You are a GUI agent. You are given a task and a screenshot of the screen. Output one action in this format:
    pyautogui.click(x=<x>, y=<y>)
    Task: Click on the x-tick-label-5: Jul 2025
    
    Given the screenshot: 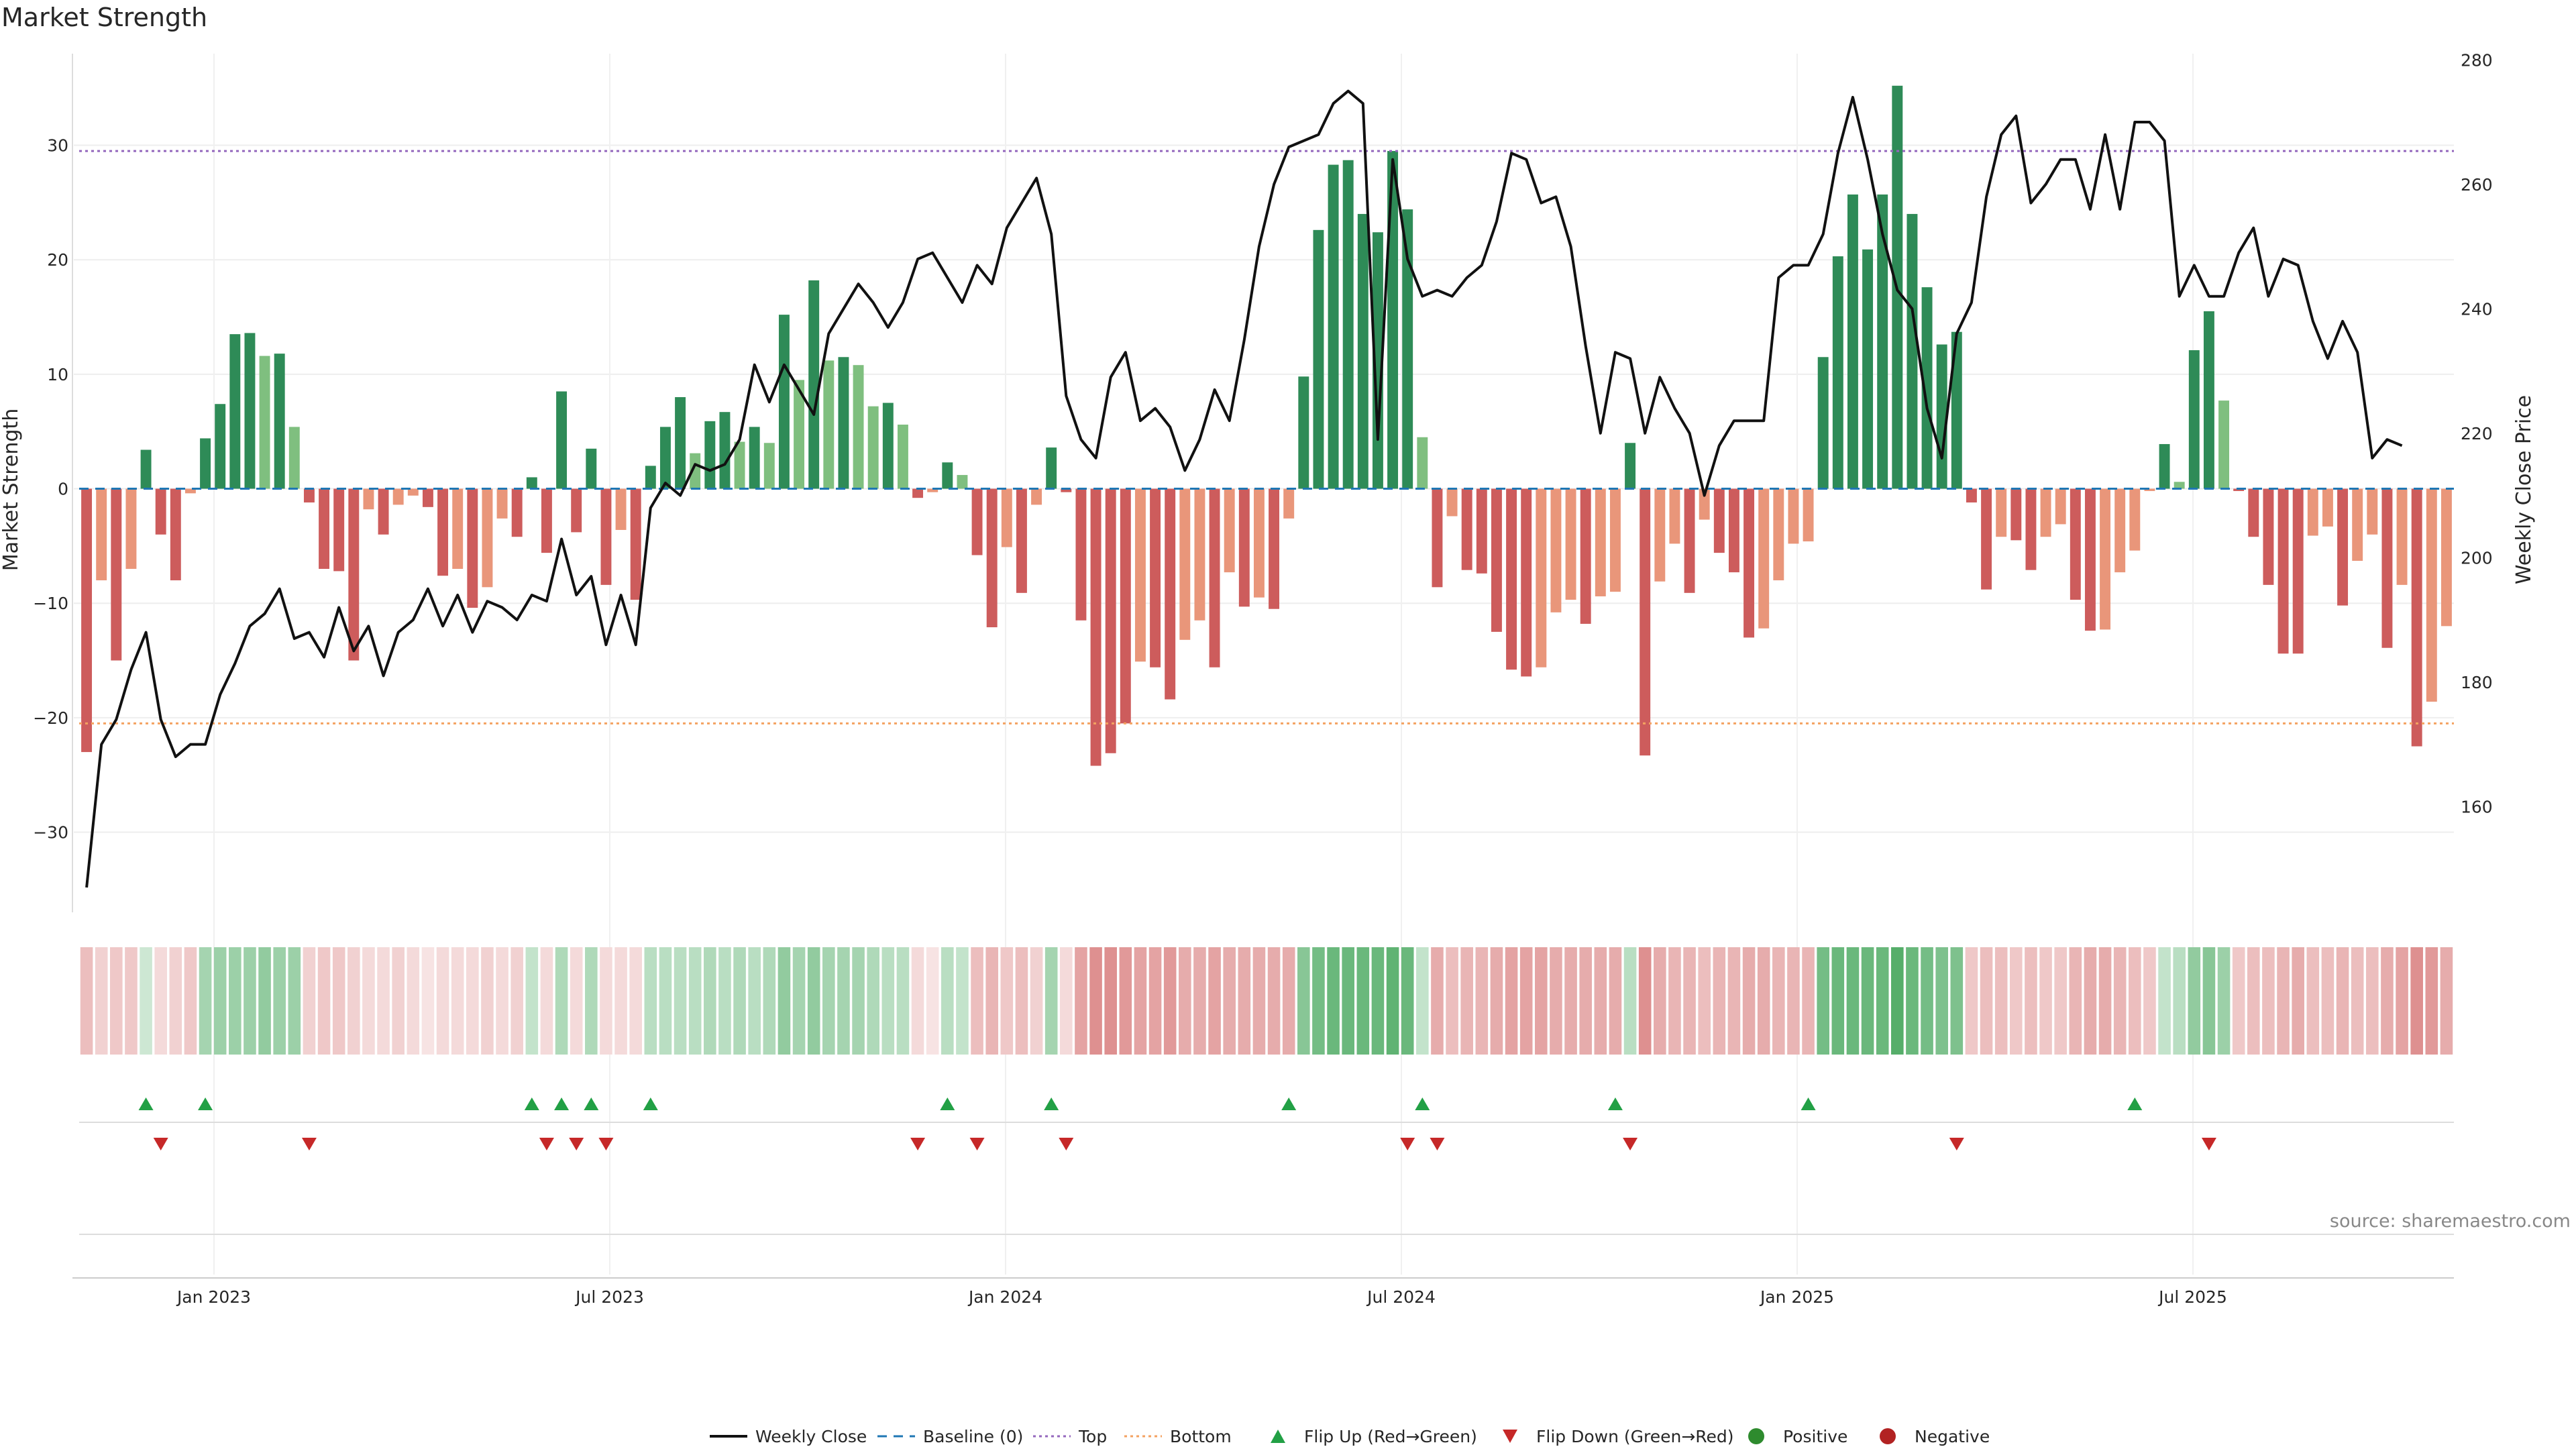 What is the action you would take?
    pyautogui.click(x=2192, y=1297)
    